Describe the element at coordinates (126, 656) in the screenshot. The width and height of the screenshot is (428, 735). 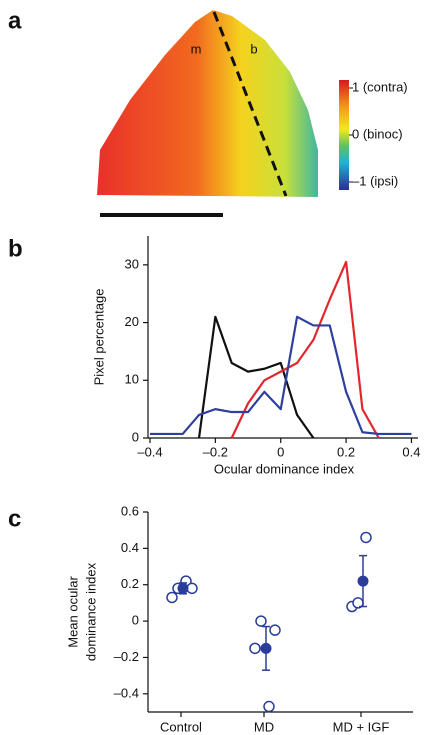
I see `y-tick-label: –0.2` at that location.